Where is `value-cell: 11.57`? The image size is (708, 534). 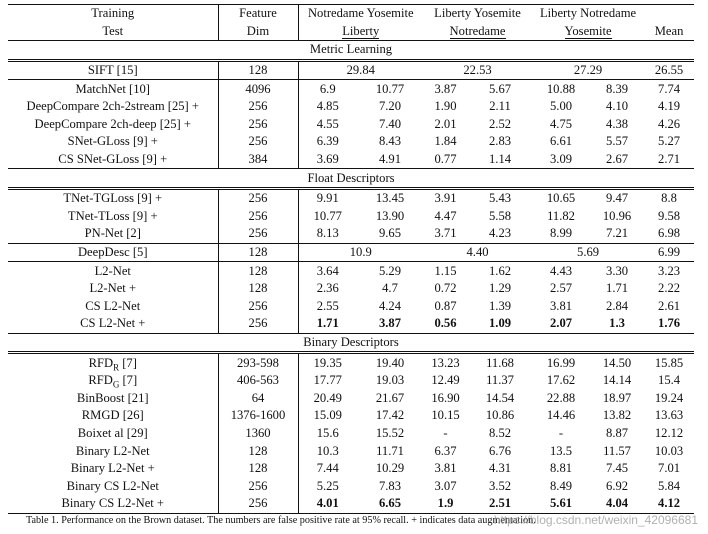
value-cell: 11.57 is located at coordinates (617, 450).